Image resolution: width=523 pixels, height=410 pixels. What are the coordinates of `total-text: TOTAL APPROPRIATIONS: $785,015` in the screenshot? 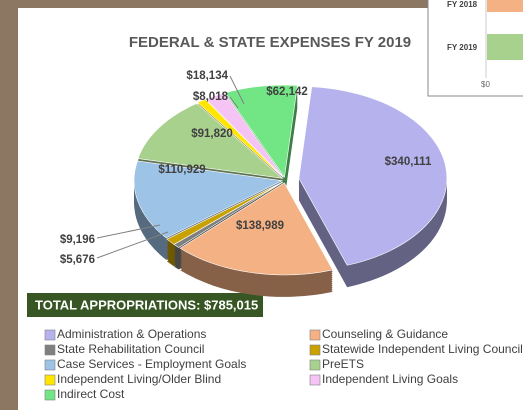 It's located at (146, 304).